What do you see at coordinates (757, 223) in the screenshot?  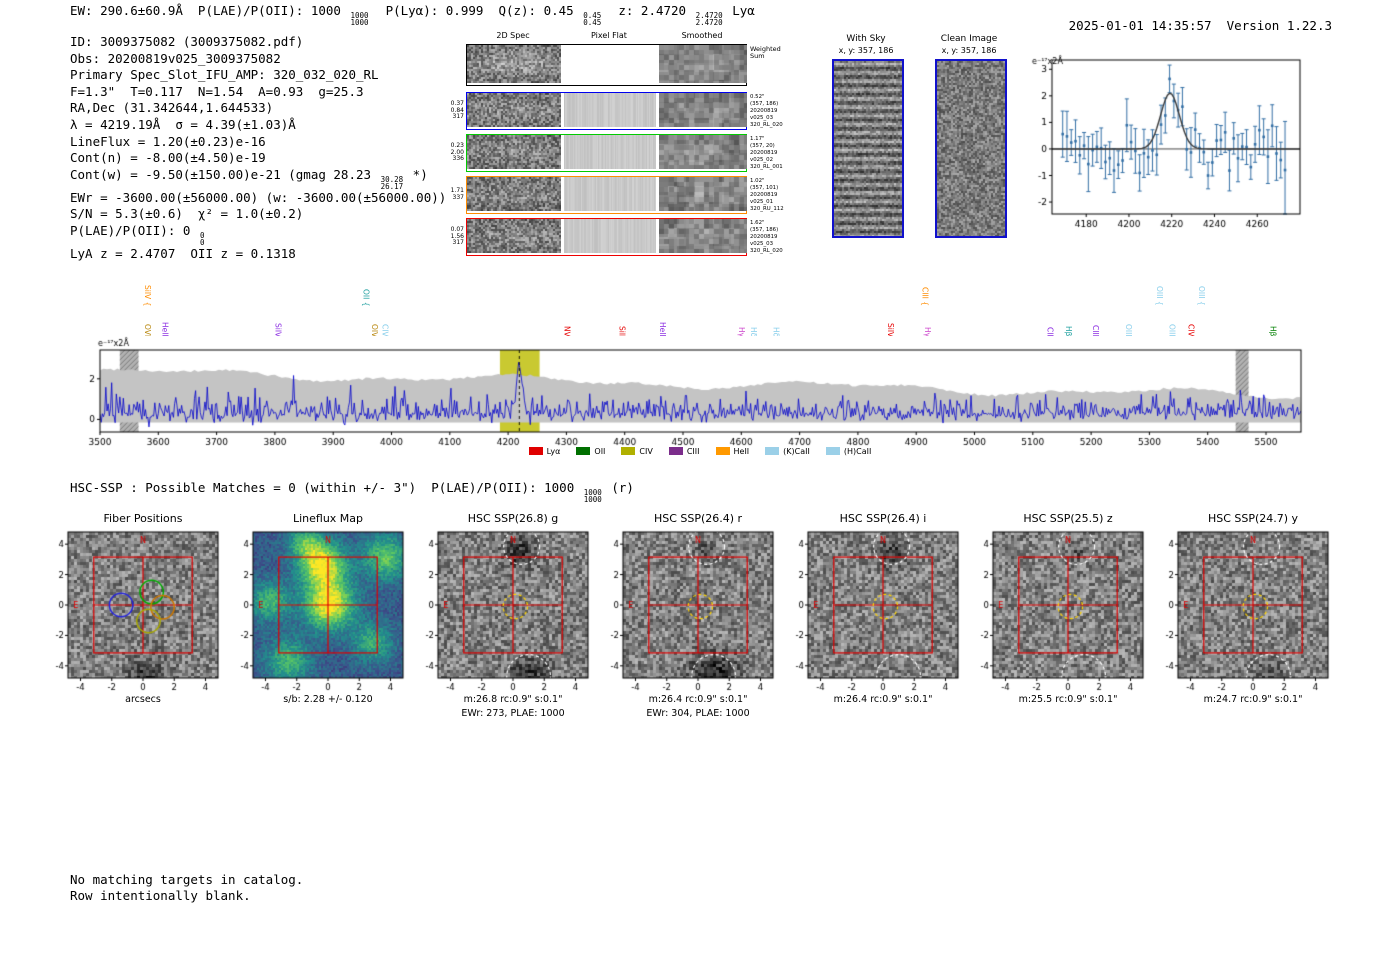 I see `right-label-line: 1.62"` at bounding box center [757, 223].